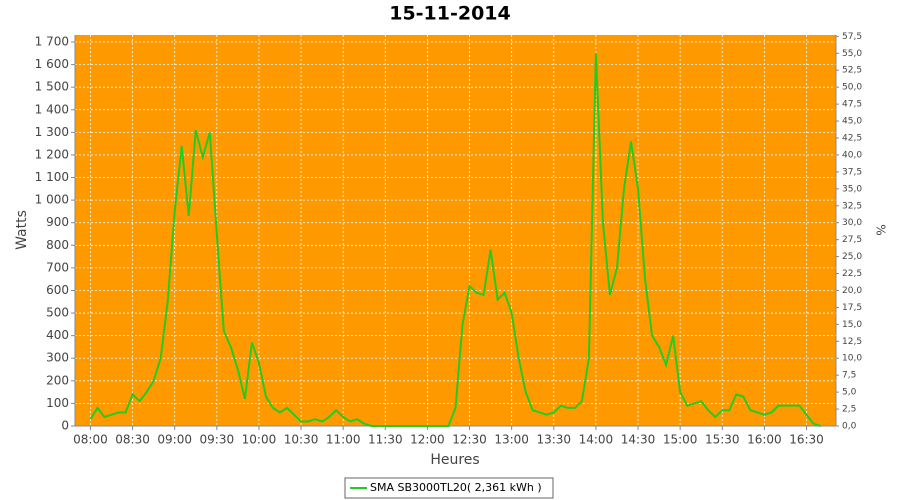  Describe the element at coordinates (852, 223) in the screenshot. I see `y2-tick-label: 30,0` at that location.